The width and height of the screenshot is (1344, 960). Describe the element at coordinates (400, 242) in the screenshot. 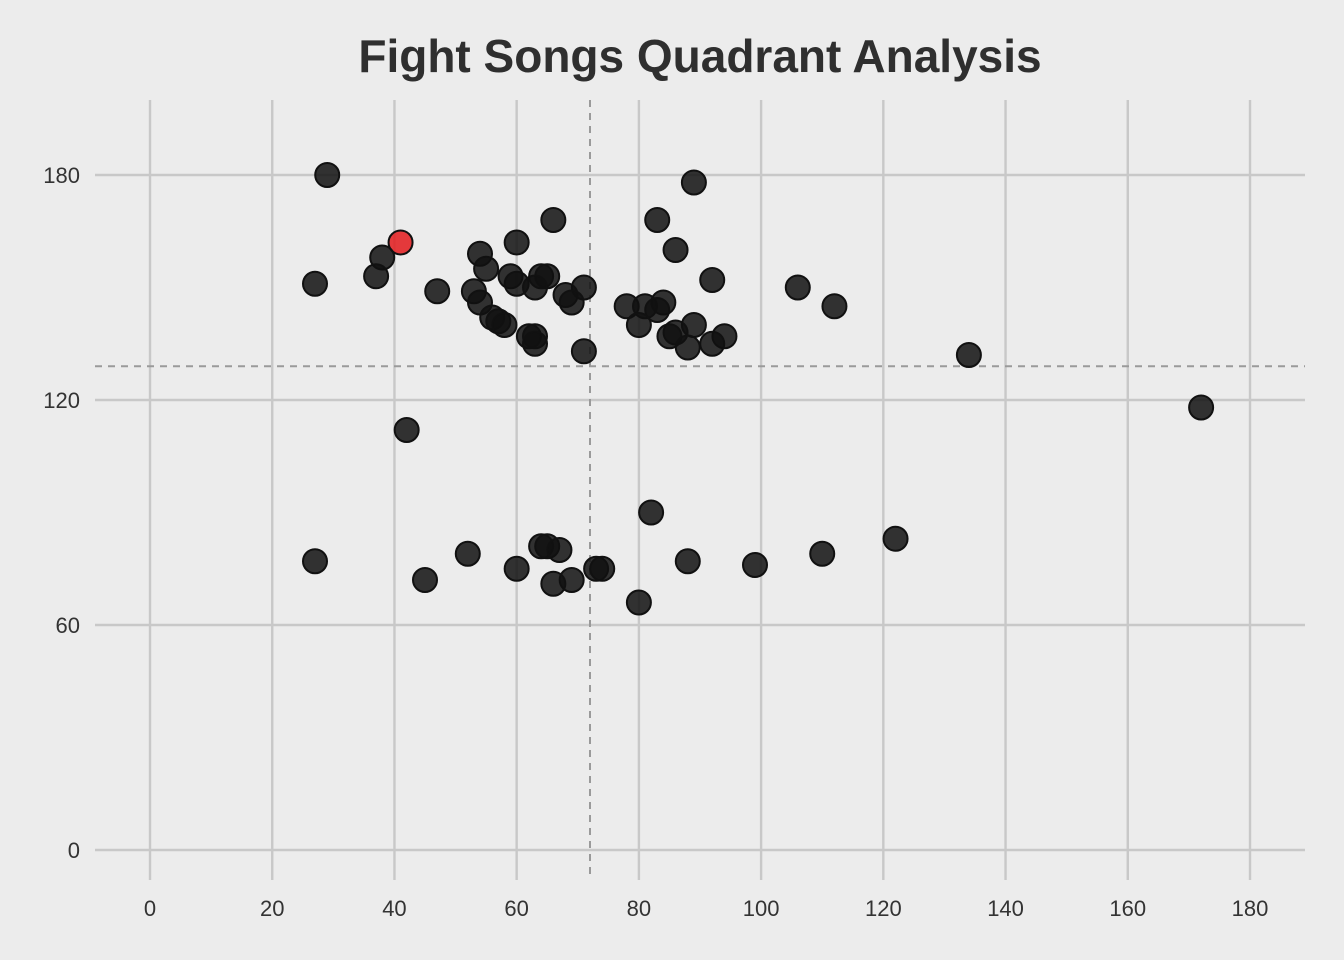

I see `highlighted-data-point` at that location.